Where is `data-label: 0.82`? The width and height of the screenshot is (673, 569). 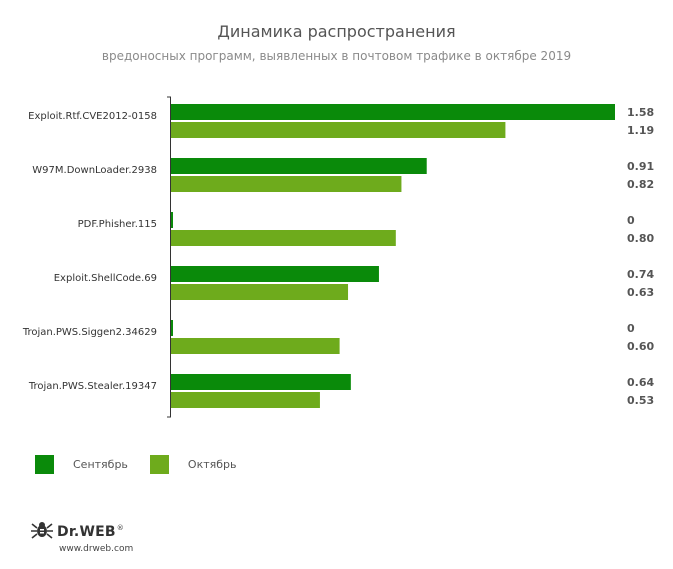 data-label: 0.82 is located at coordinates (640, 184).